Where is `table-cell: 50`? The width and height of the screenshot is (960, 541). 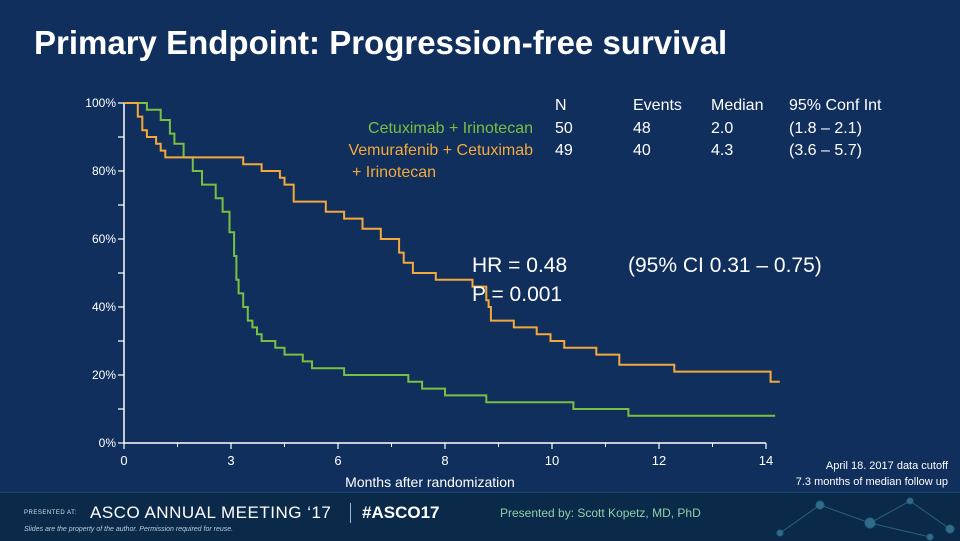 table-cell: 50 is located at coordinates (564, 128).